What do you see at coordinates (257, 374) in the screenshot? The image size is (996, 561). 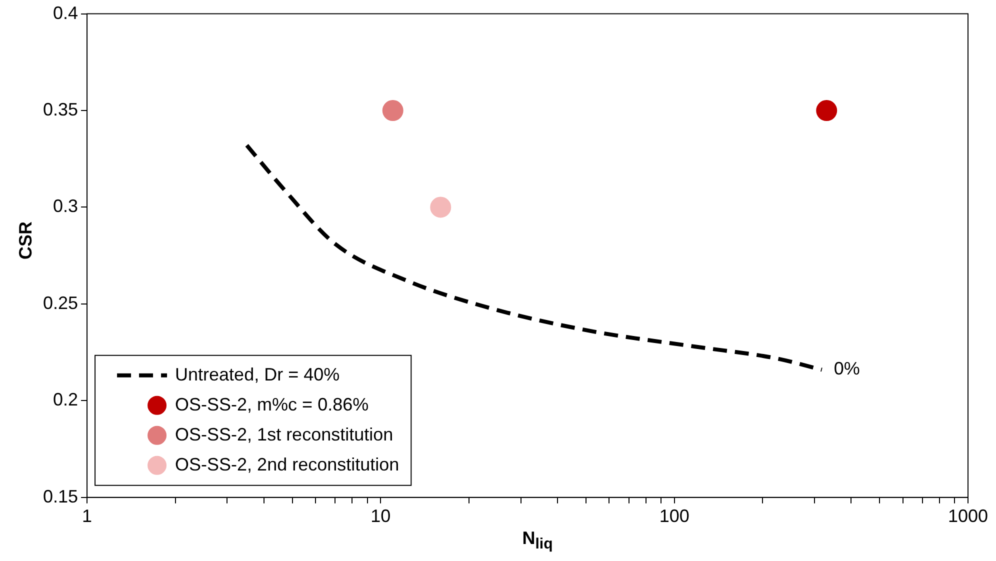 I see `legend-label: Untreated, Dr = 40%` at bounding box center [257, 374].